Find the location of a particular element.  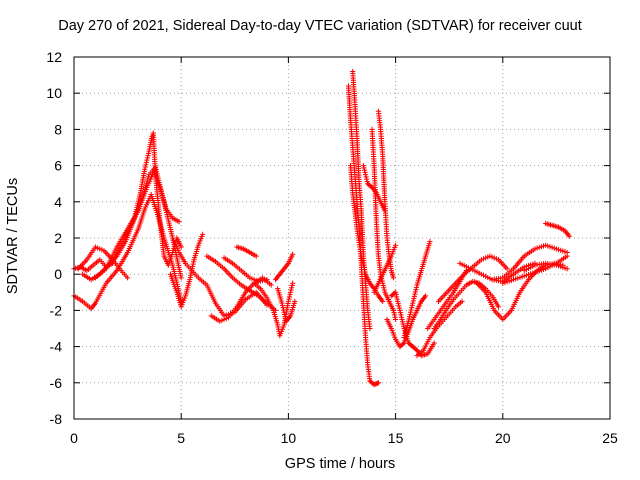

y-tick-label: 12 is located at coordinates (54, 57).